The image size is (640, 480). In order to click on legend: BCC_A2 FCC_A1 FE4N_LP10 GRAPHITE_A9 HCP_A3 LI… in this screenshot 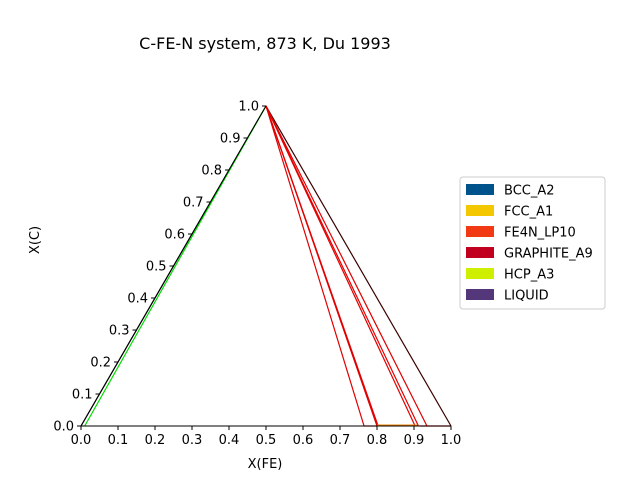, I will do `click(532, 243)`.